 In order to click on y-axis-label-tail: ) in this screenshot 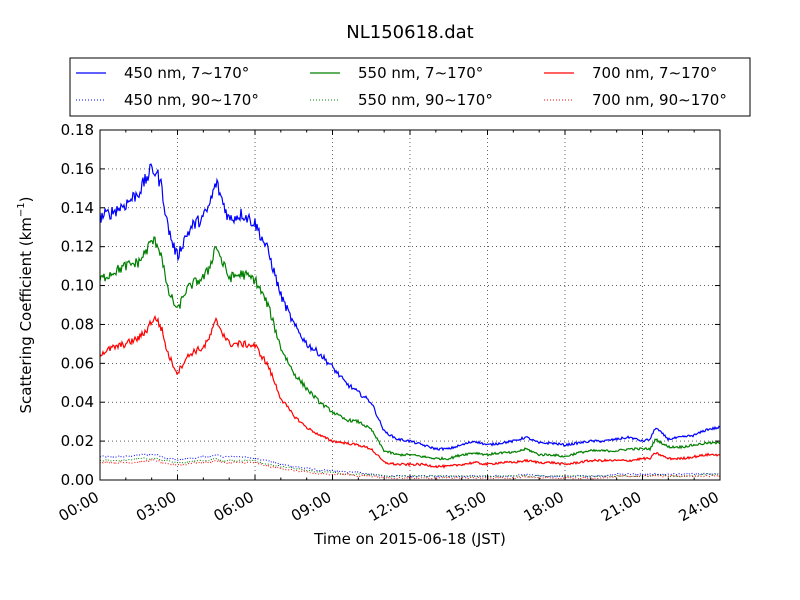, I will do `click(26, 199)`.